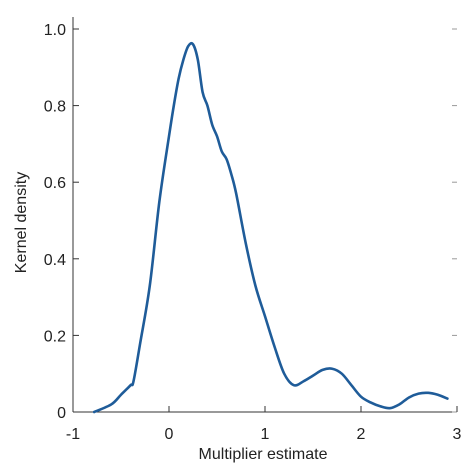 The height and width of the screenshot is (465, 464). What do you see at coordinates (264, 424) in the screenshot?
I see `x-axis-ticks: -1 0 1 2 3` at bounding box center [264, 424].